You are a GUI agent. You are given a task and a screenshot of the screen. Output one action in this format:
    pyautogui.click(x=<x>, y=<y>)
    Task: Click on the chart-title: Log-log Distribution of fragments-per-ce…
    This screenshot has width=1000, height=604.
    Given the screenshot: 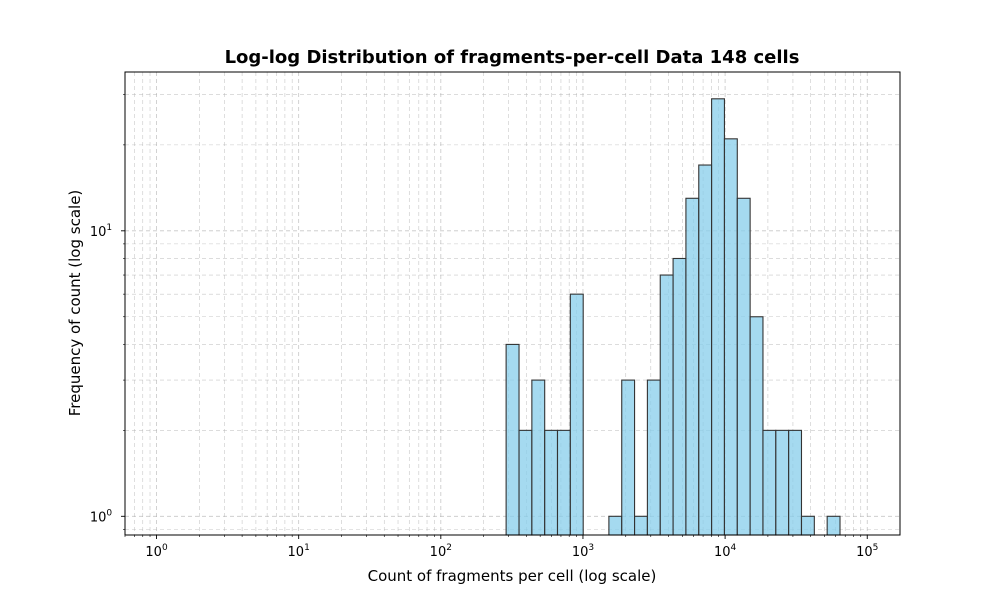 What is the action you would take?
    pyautogui.click(x=512, y=57)
    